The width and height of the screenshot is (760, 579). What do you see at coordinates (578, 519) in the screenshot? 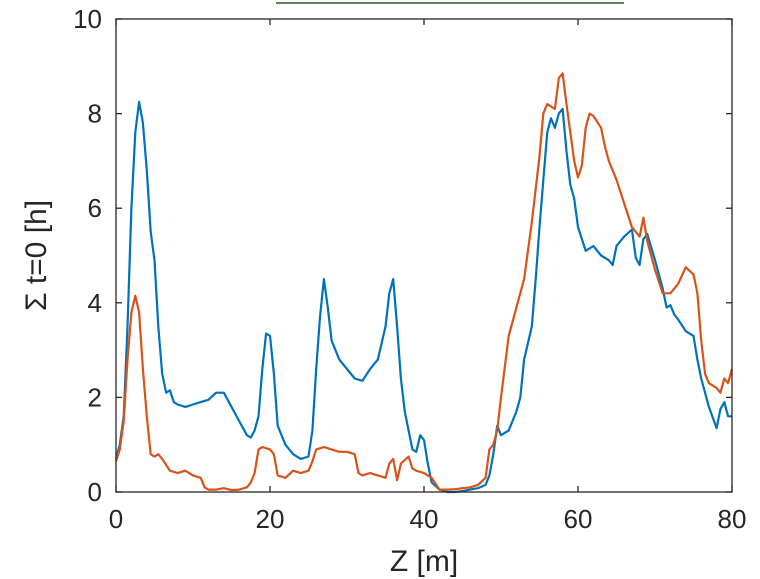
I see `x-tick-label: 60` at bounding box center [578, 519].